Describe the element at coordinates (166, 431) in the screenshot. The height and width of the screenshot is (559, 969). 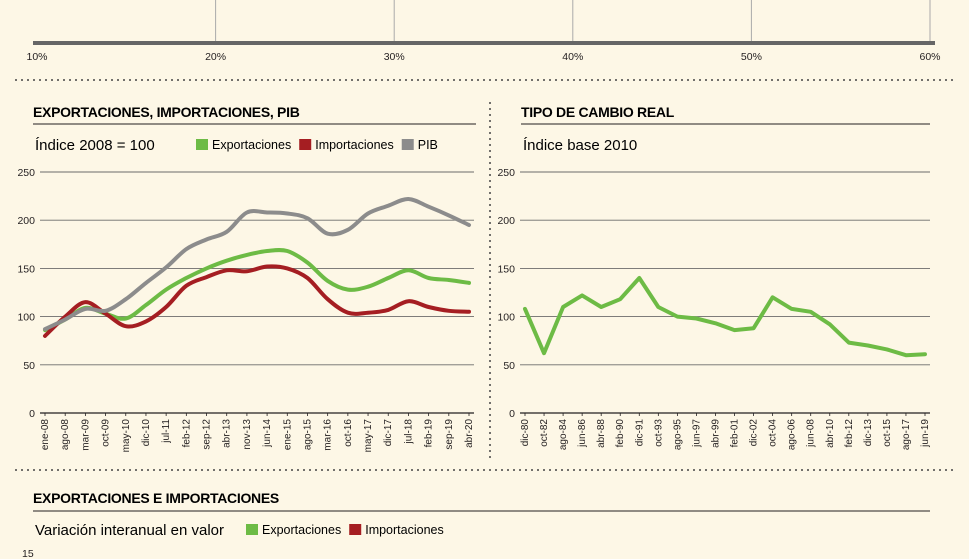
I see `x-tick-label: jul-11` at that location.